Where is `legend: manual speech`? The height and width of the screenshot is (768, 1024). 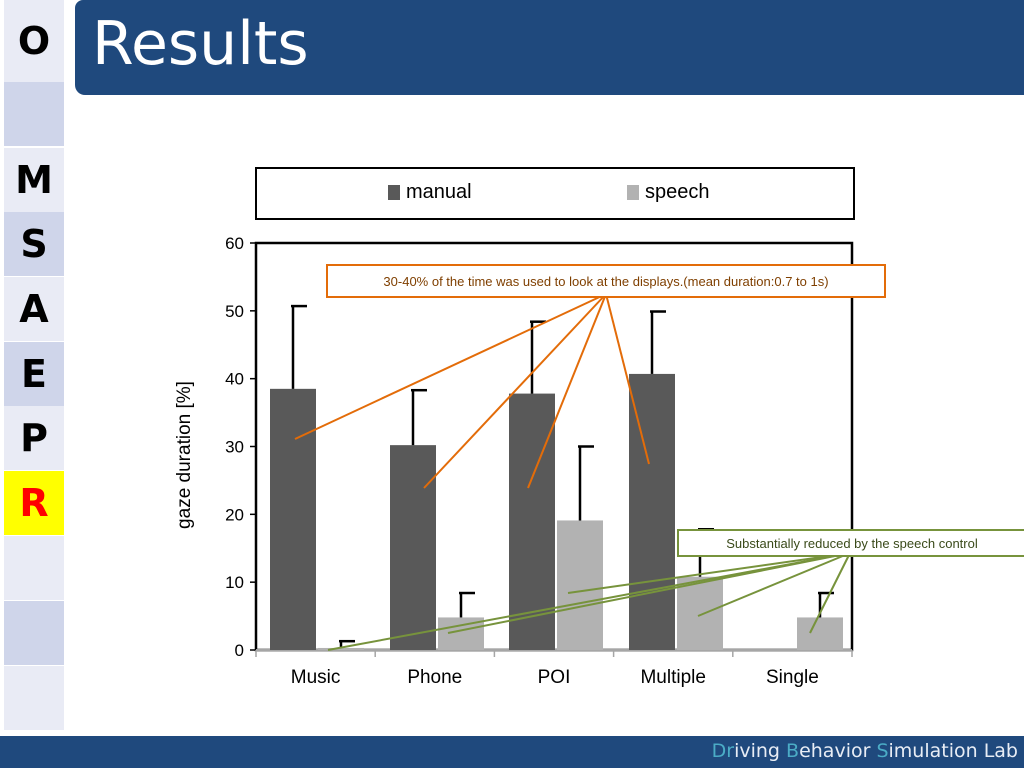 legend: manual speech is located at coordinates (555, 193).